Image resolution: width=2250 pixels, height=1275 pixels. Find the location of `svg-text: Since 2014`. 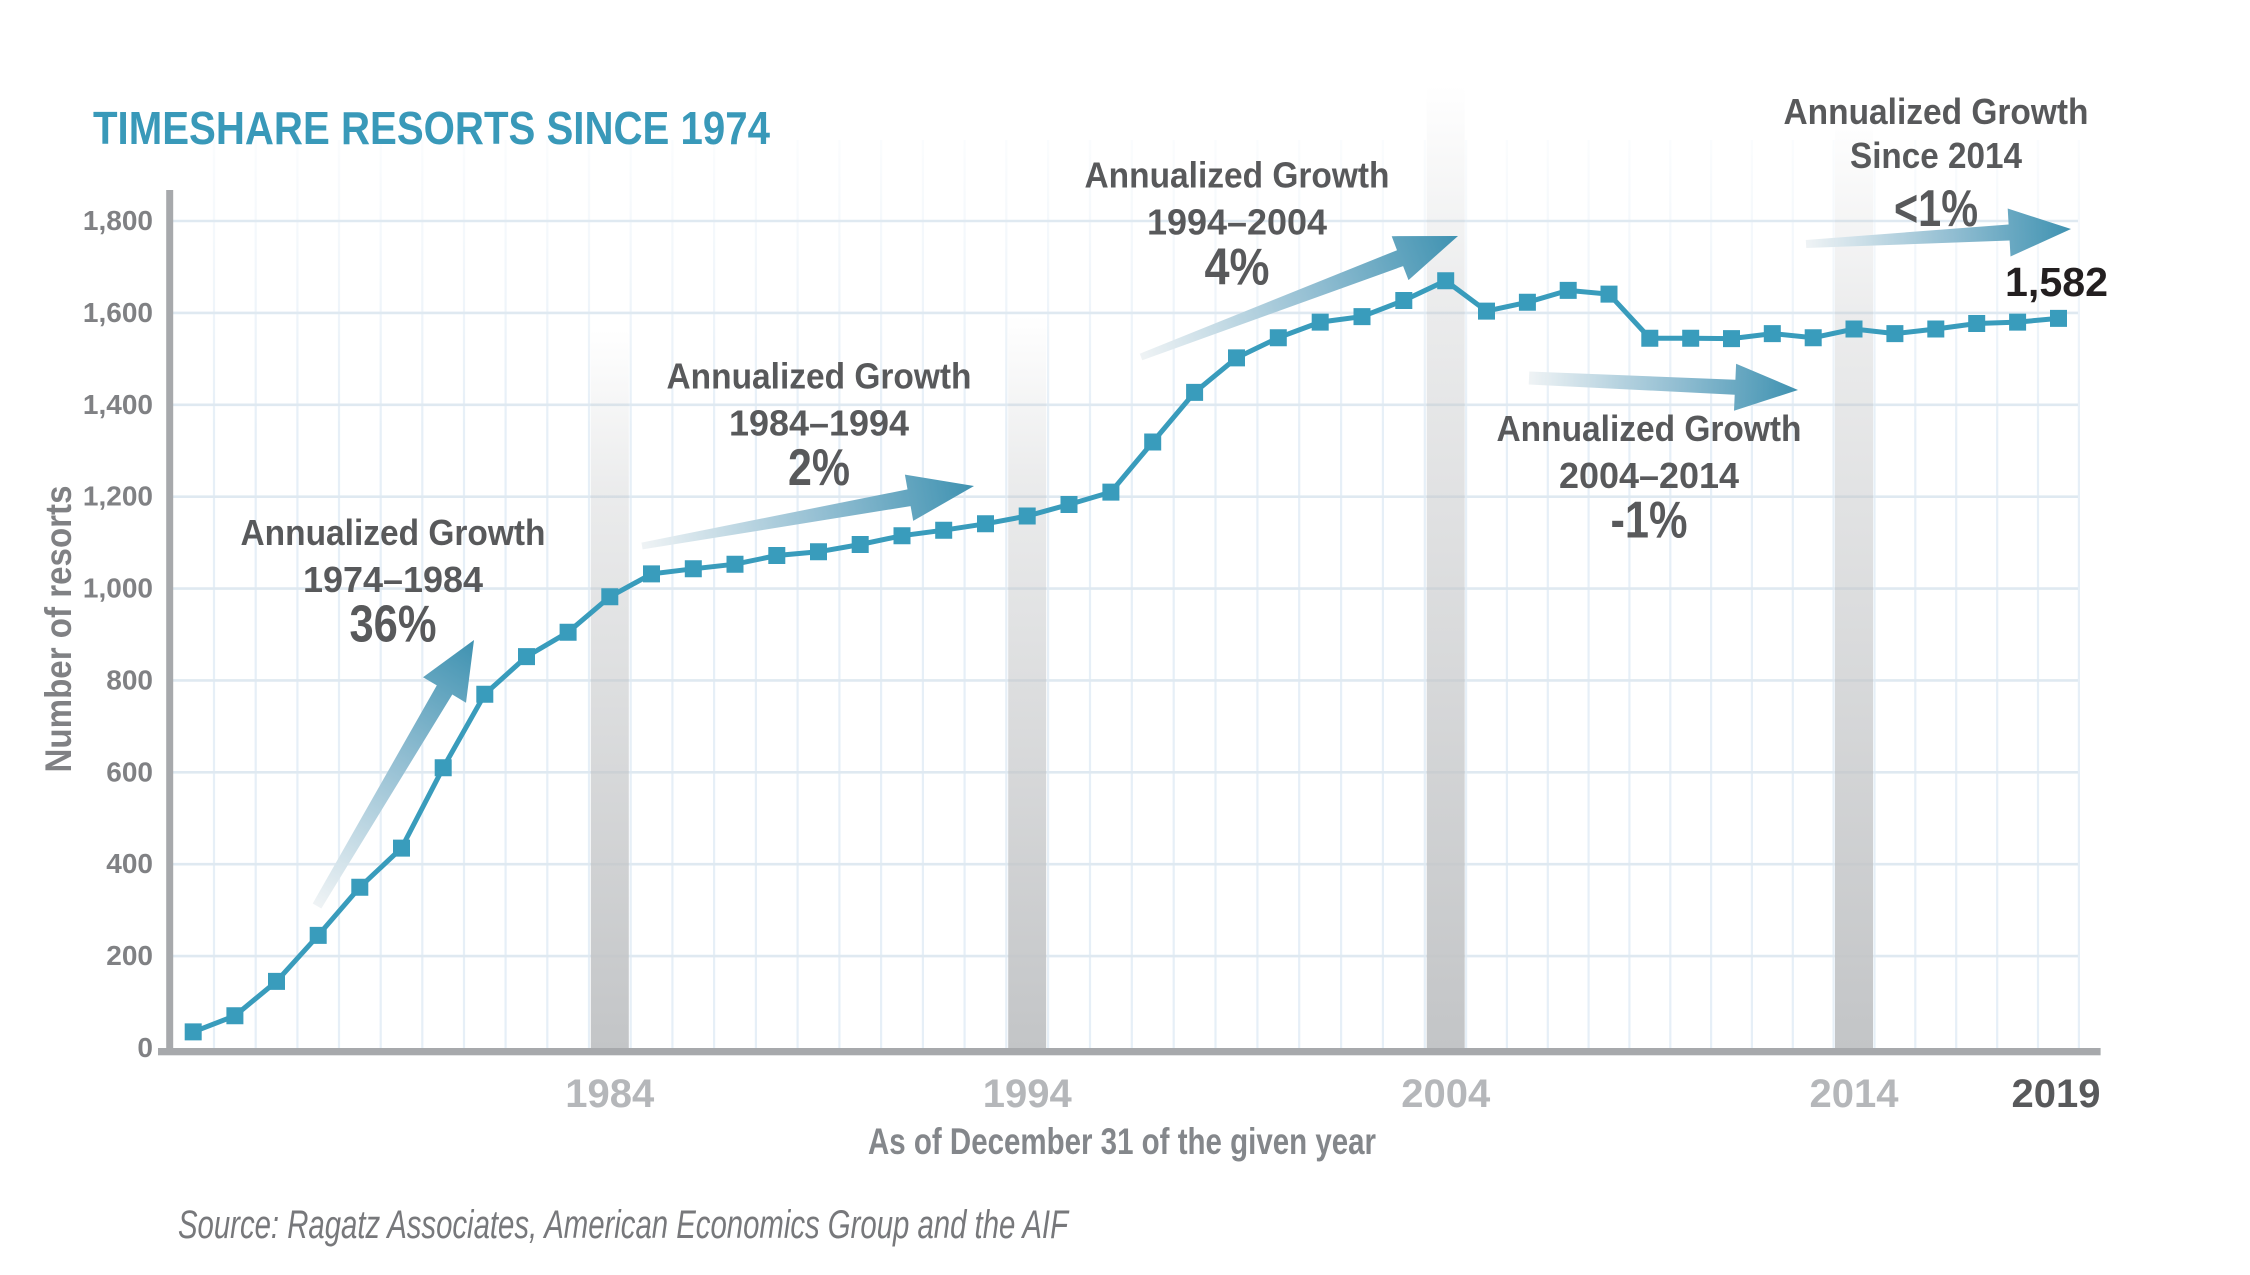

svg-text: Since 2014 is located at coordinates (1936, 155).